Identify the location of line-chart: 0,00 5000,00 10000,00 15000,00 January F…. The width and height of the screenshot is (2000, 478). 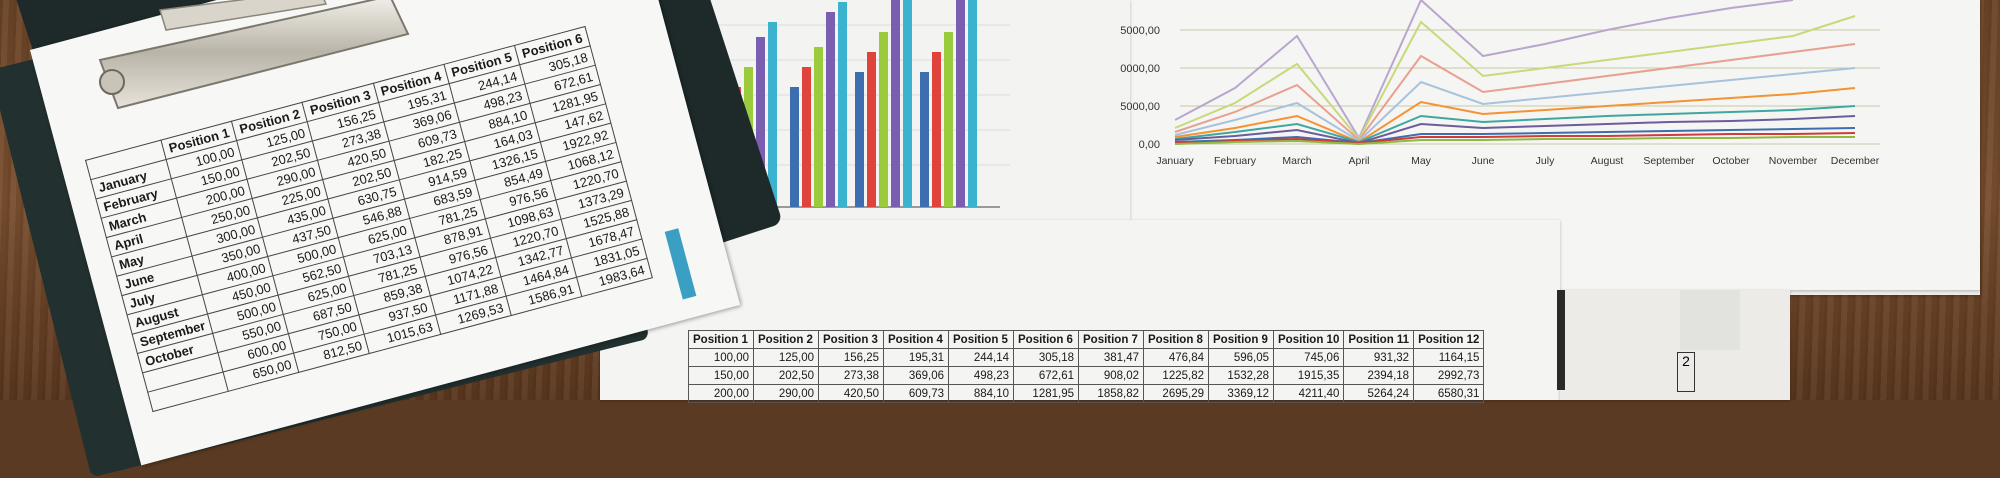
(1500, 83).